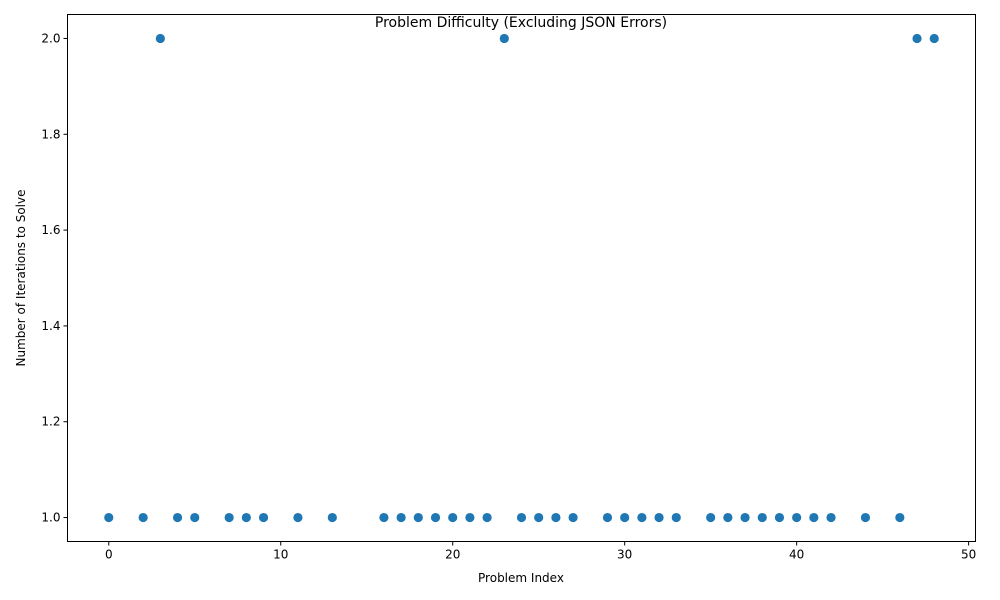 The height and width of the screenshot is (600, 1000). I want to click on x-tick-label: 30, so click(624, 555).